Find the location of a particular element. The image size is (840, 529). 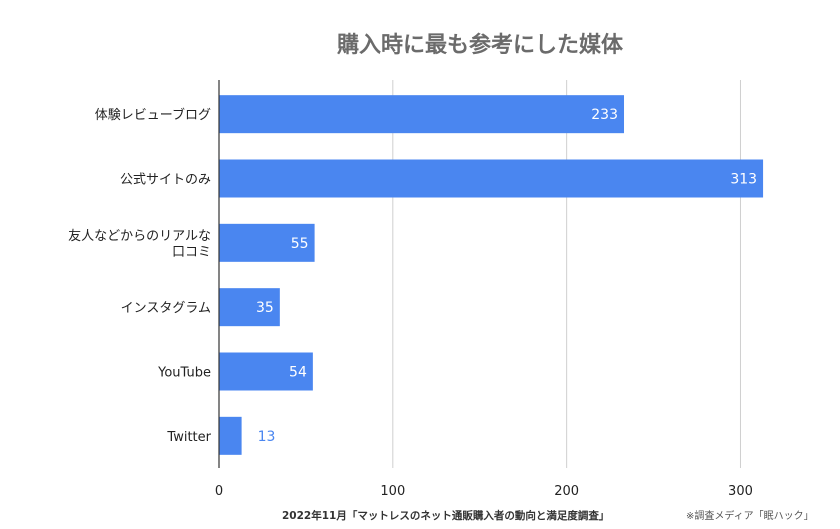

bar-value-label: 55 is located at coordinates (300, 244).